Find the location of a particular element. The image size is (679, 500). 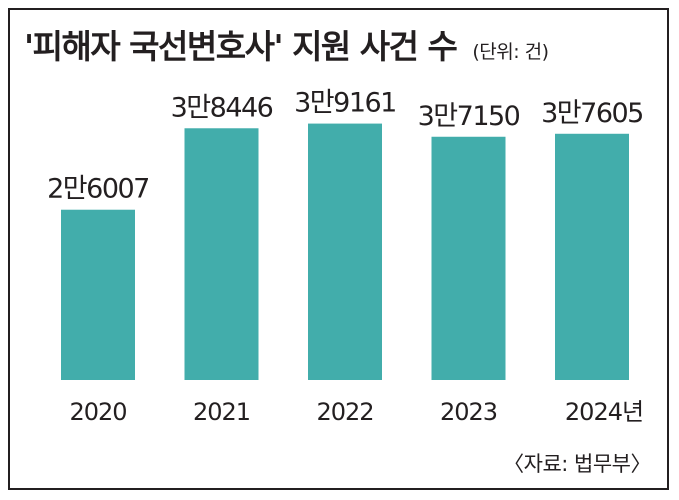

x-tick-2020: 2020 is located at coordinates (97, 412).